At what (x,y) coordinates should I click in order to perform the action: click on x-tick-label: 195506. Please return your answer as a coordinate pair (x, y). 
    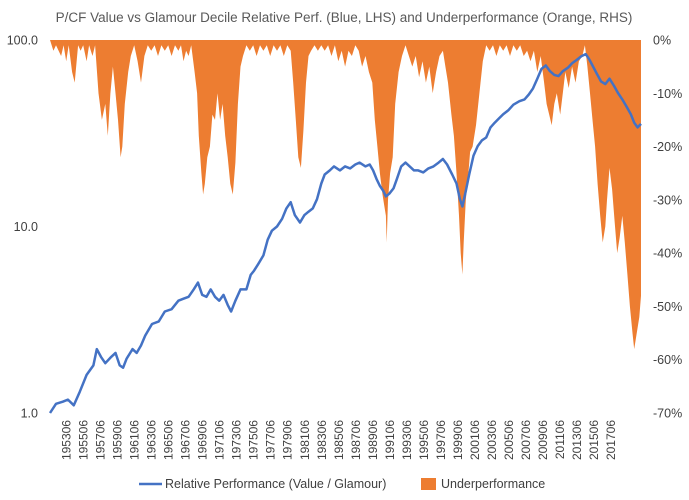
    Looking at the image, I should click on (84, 440).